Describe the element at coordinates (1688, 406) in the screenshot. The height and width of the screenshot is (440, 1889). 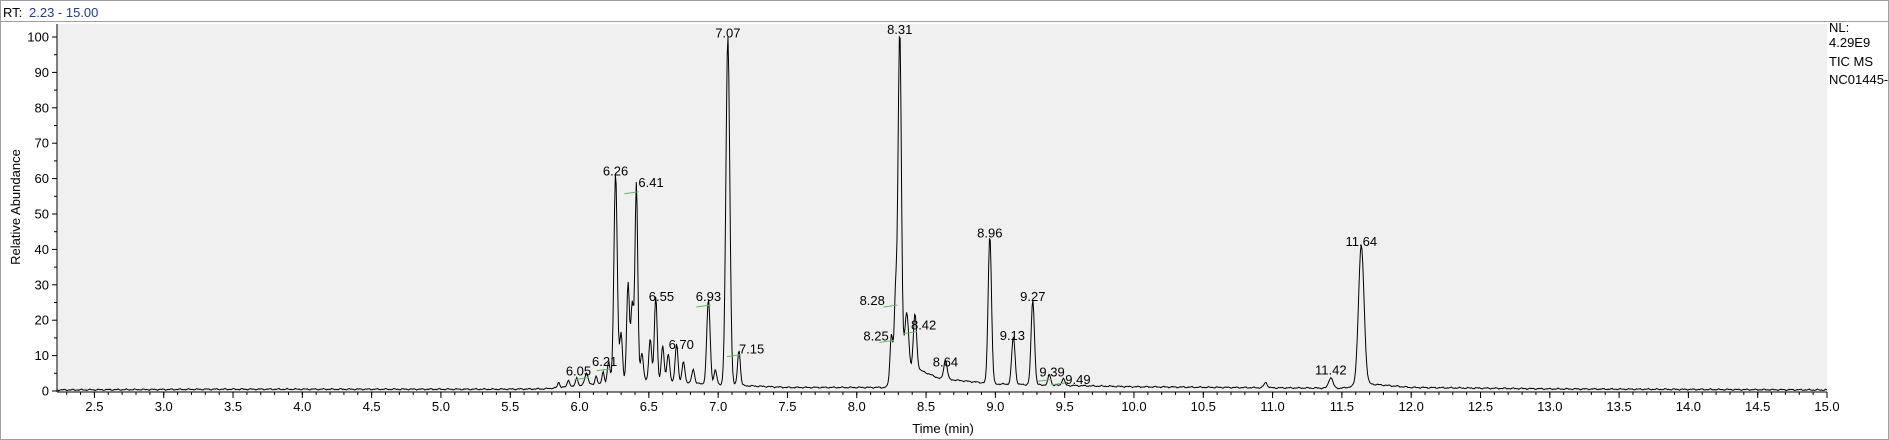
I see `x-tick-label: 14.0` at that location.